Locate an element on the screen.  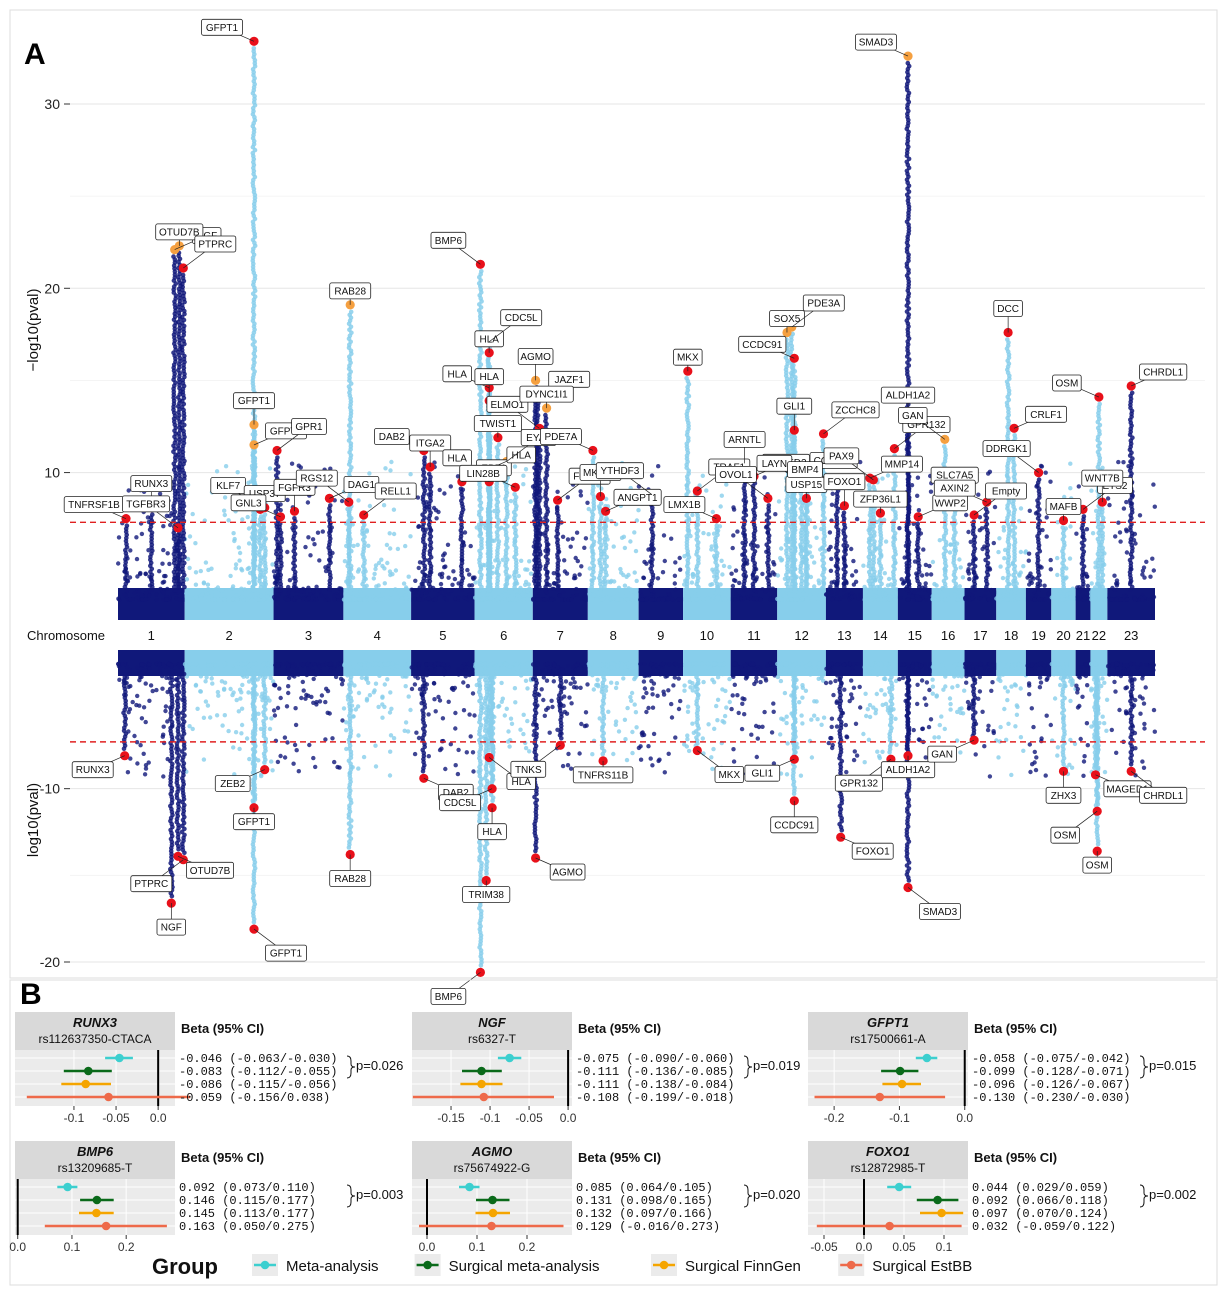
upper-base-band-chr9 is located at coordinates (661, 604).